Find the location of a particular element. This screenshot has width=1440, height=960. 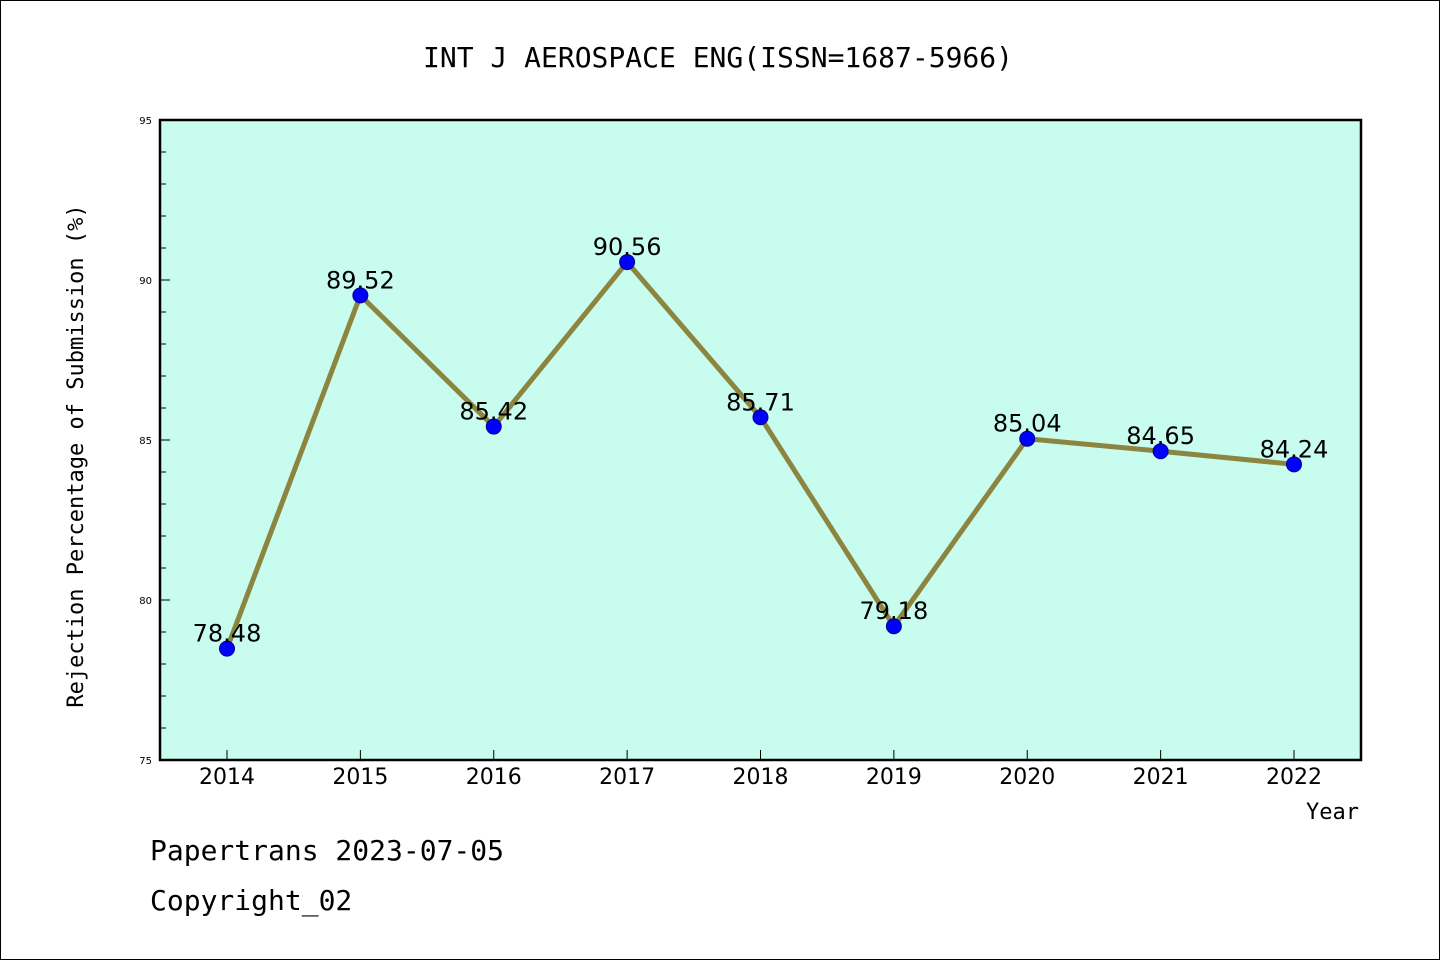

y-tick-label: 90 is located at coordinates (145, 281).